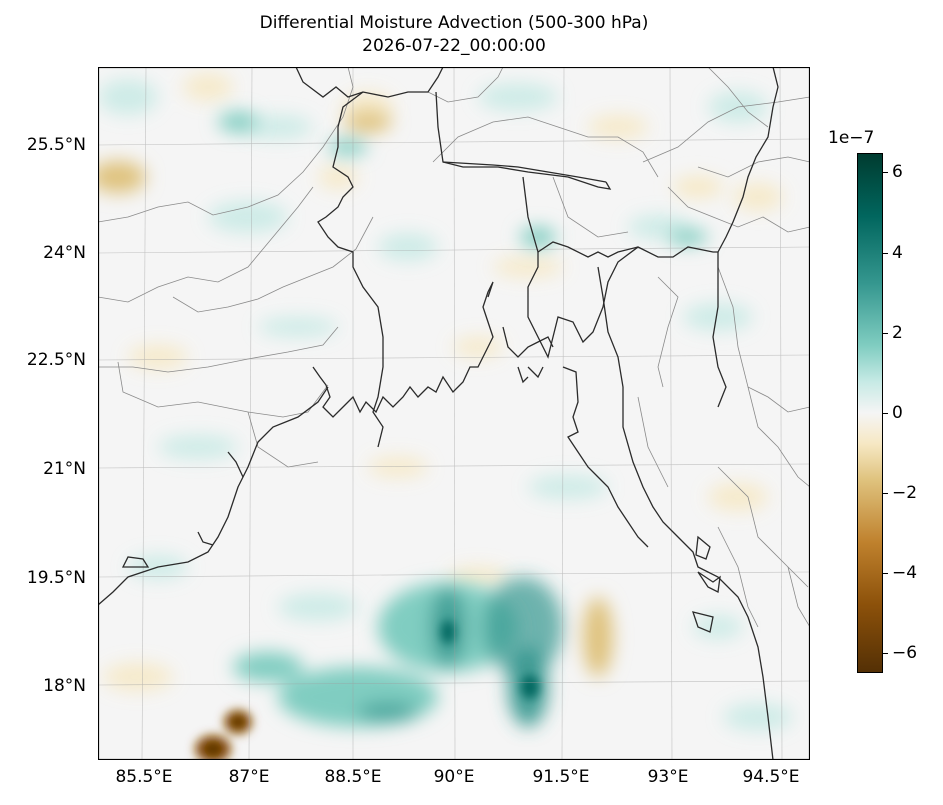 The image size is (943, 805). What do you see at coordinates (64, 686) in the screenshot?
I see `lat-label-18: 18°N` at bounding box center [64, 686].